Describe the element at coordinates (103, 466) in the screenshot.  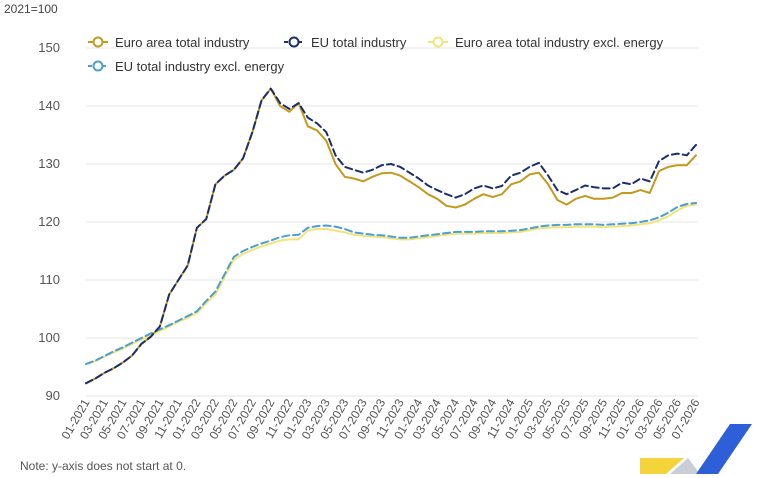
I see `chart-footnote: Note: y-axis does not start at 0.` at that location.